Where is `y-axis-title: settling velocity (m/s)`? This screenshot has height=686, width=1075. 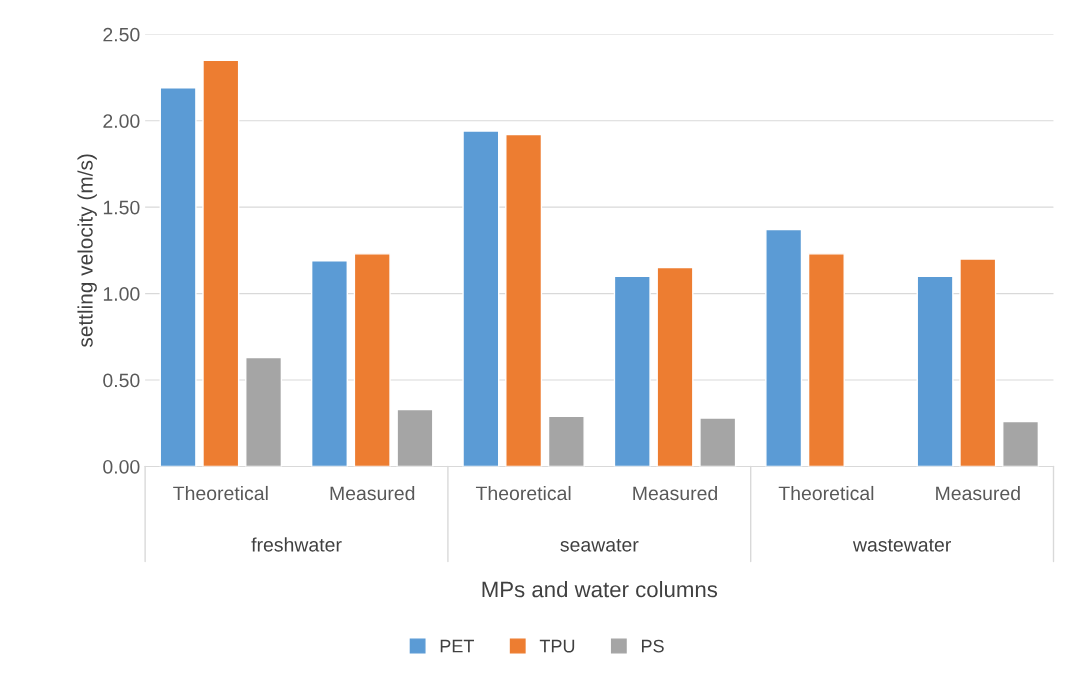 y-axis-title: settling velocity (m/s) is located at coordinates (87, 251).